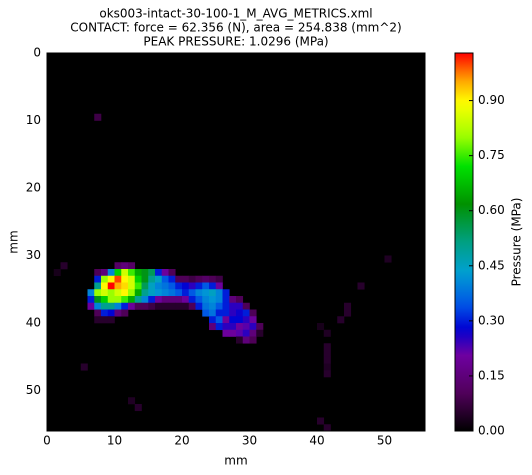  I want to click on colorbar-tick-label: 0.30, so click(491, 320).